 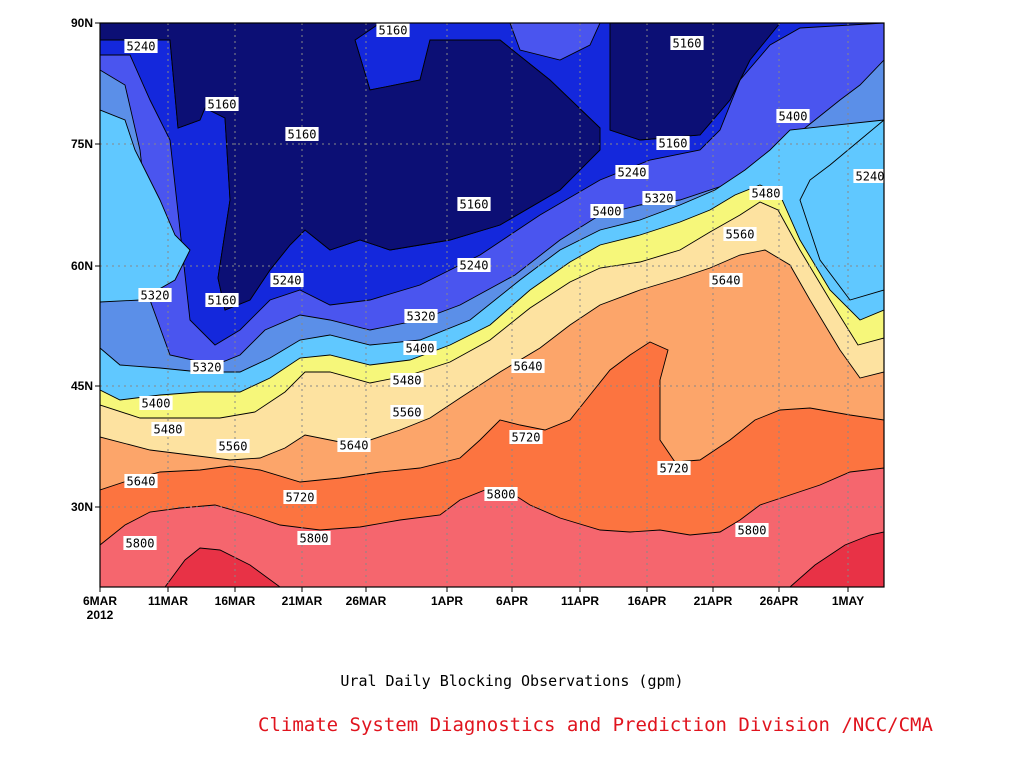 I want to click on x-tick-label: 26MAR, so click(x=366, y=601).